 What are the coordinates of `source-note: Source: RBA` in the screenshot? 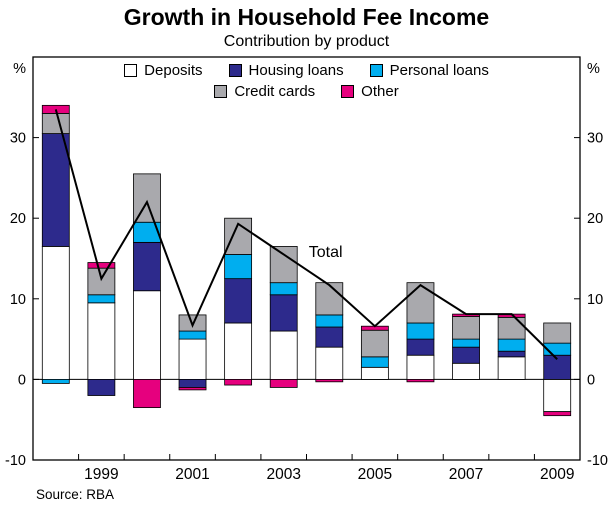 It's located at (75, 494).